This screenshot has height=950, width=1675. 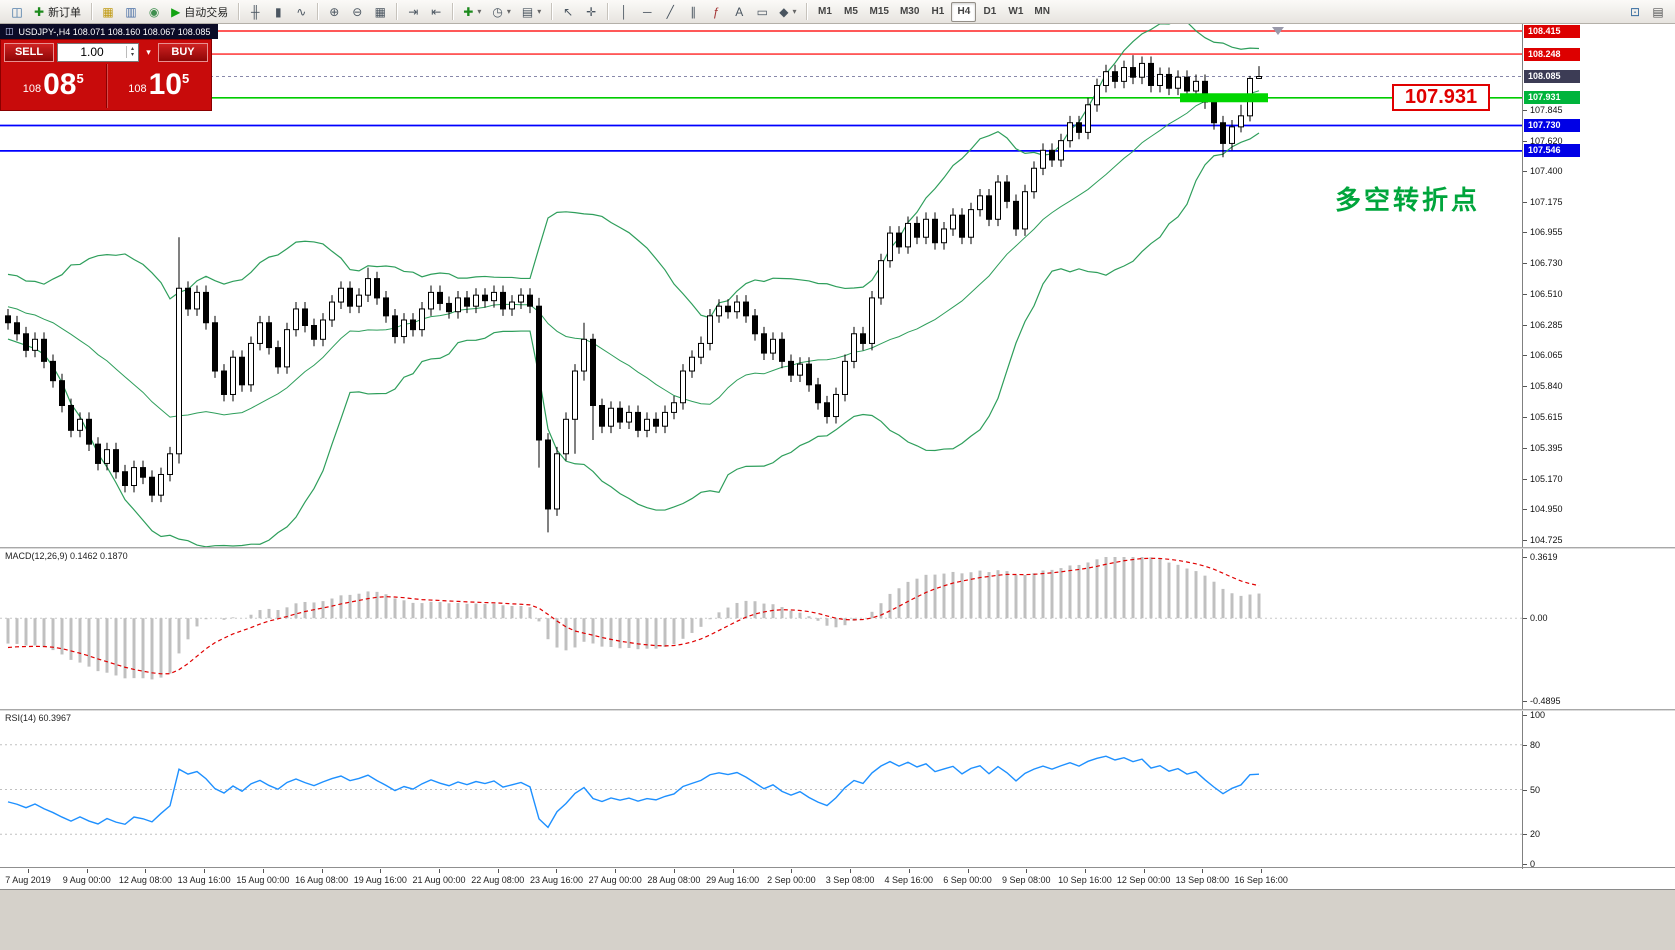 I want to click on market-watch-button: ▦, so click(x=108, y=12).